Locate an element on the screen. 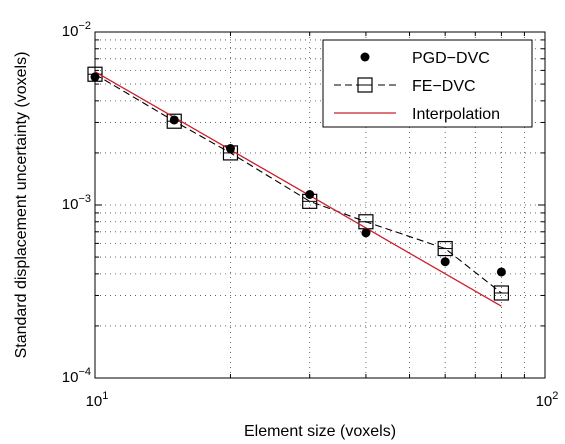  legend-label: FE−DVC is located at coordinates (444, 86).